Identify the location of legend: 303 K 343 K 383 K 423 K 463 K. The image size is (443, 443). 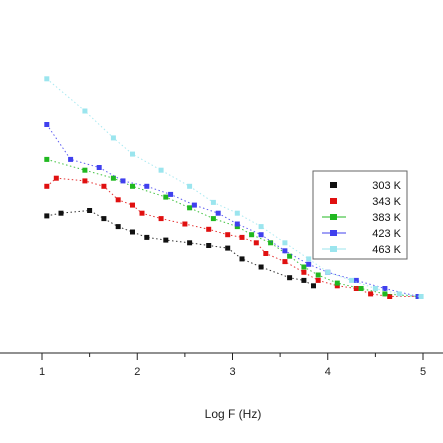
(360, 215).